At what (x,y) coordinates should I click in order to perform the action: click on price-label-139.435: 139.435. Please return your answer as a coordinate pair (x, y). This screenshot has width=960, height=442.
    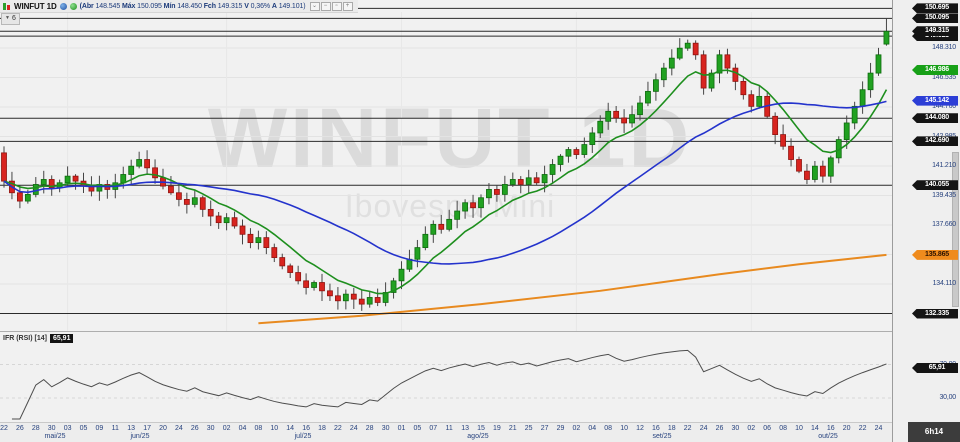
    Looking at the image, I should click on (944, 195).